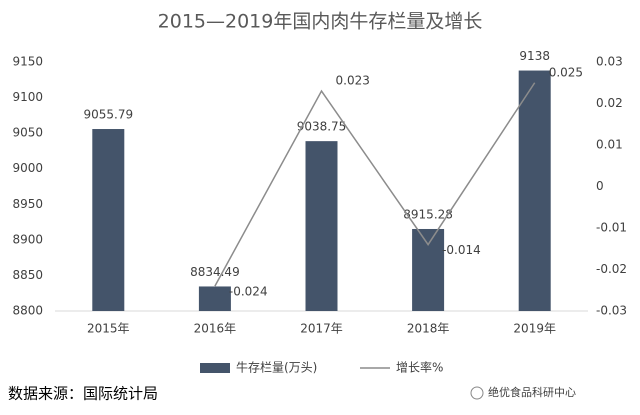  Describe the element at coordinates (532, 392) in the screenshot. I see `brand: 绝优食品科研中心` at that location.